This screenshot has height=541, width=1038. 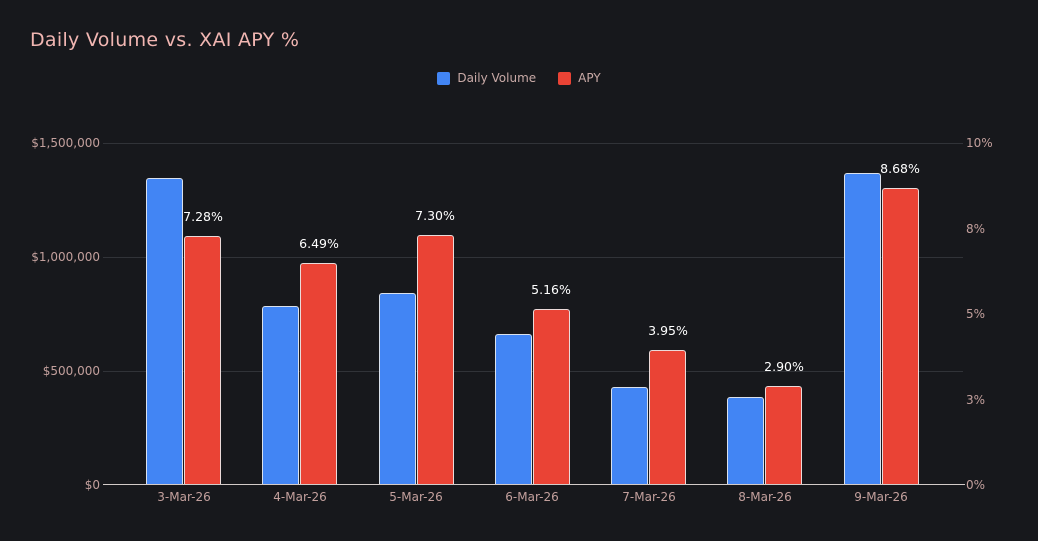 What do you see at coordinates (589, 78) in the screenshot?
I see `legend-label-apy: APY` at bounding box center [589, 78].